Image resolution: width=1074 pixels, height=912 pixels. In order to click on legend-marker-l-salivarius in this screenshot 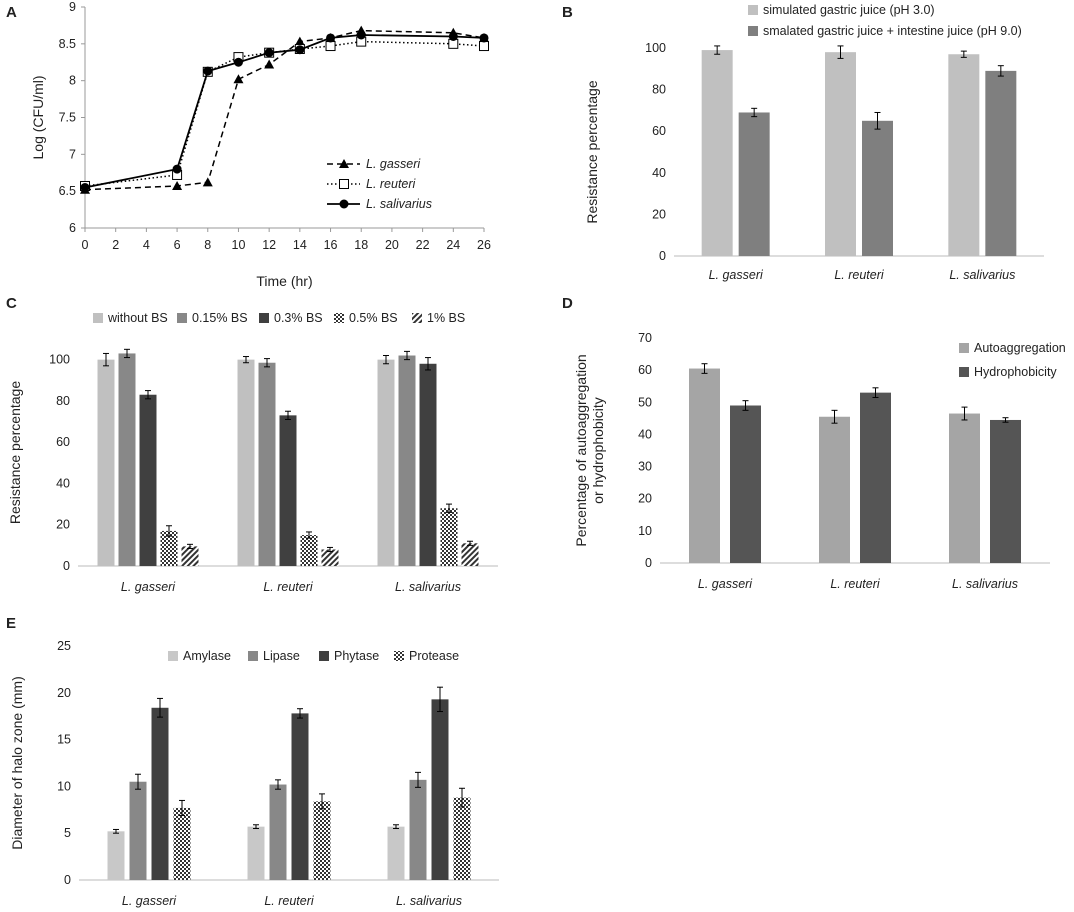, I will do `click(344, 204)`.